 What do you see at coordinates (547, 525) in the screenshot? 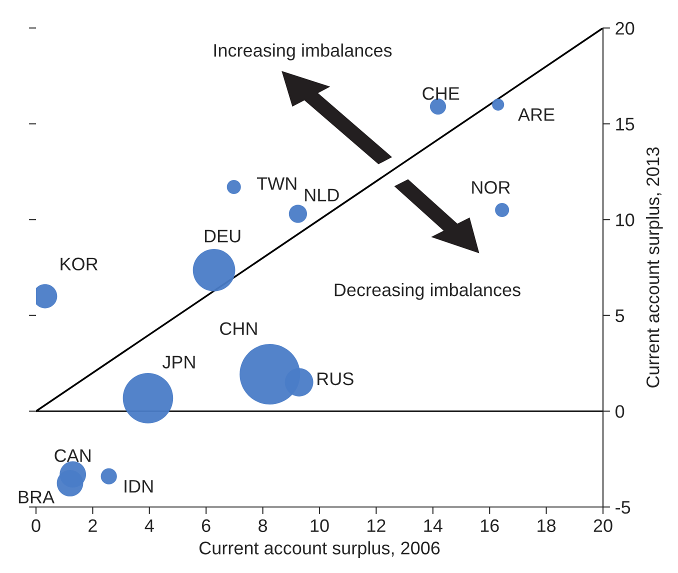
I see `x-tick-label: 18` at bounding box center [547, 525].